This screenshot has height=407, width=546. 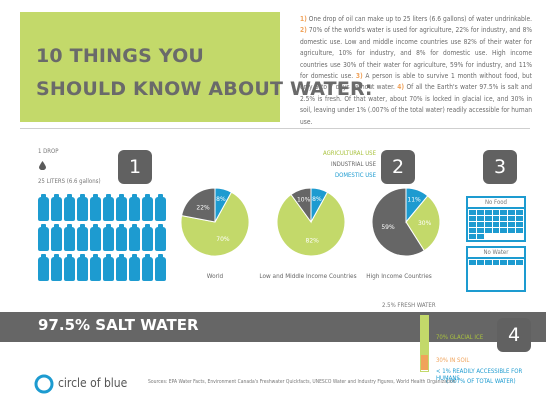 What do you see at coordinates (69, 181) in the screenshot?
I see `liters-label: 25 LITERS (6.6 gallons)` at bounding box center [69, 181].